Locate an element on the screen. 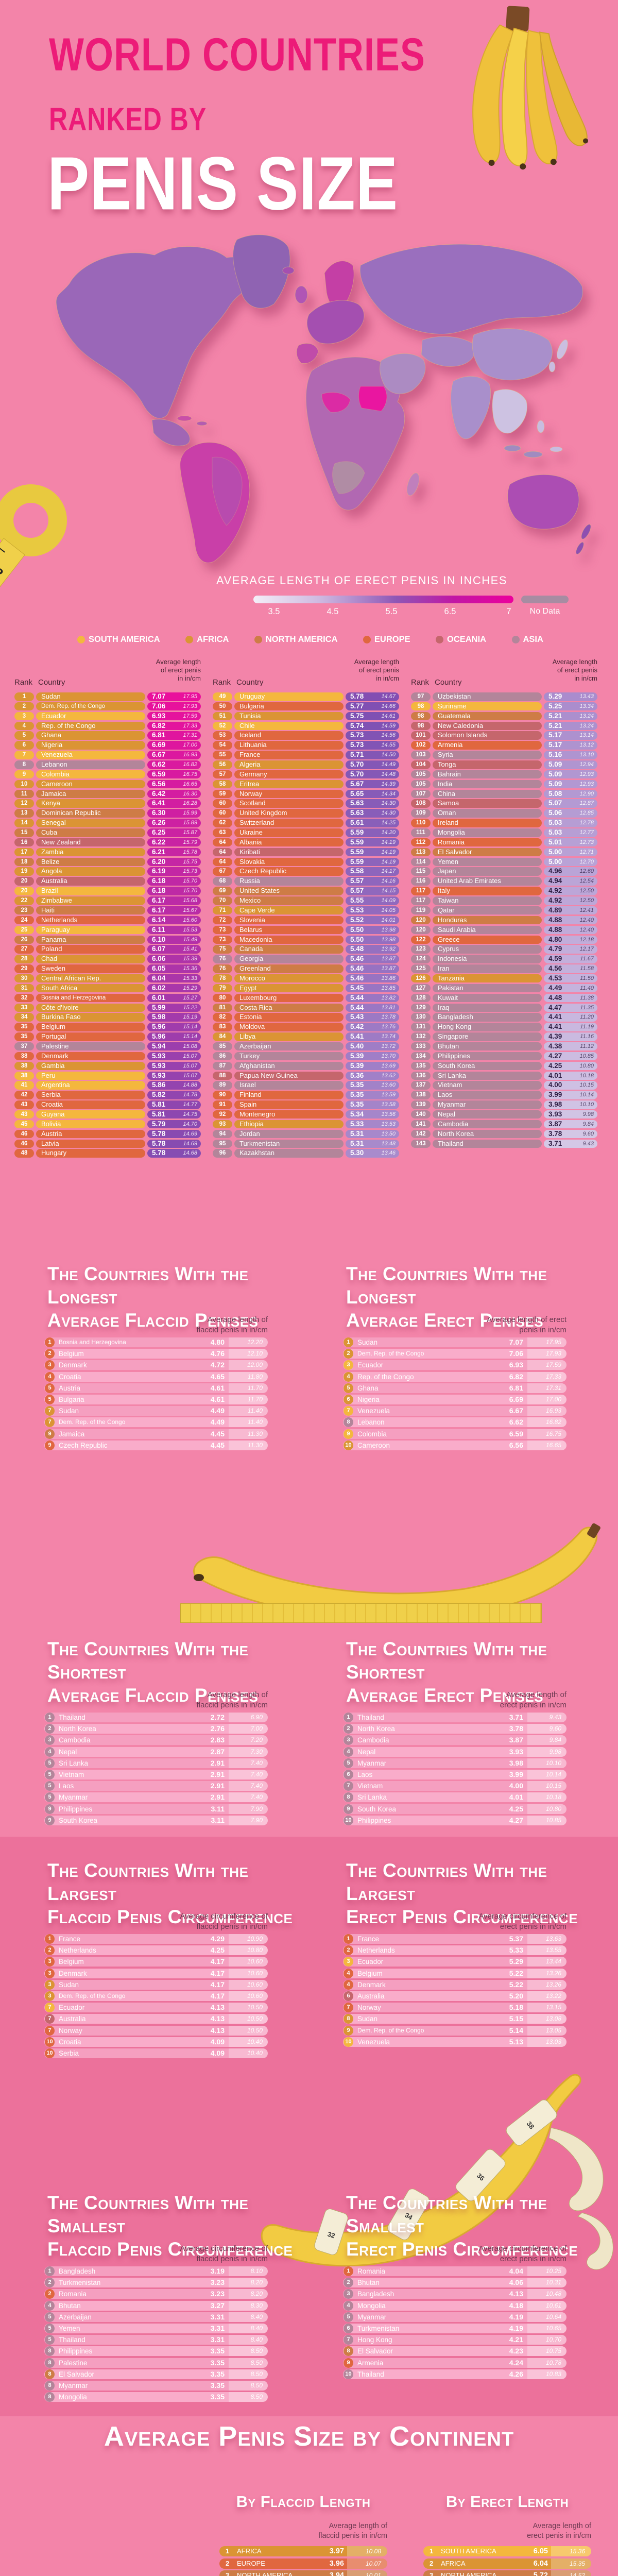 This screenshot has height=2576, width=618. rank-badge: 114 is located at coordinates (421, 862).